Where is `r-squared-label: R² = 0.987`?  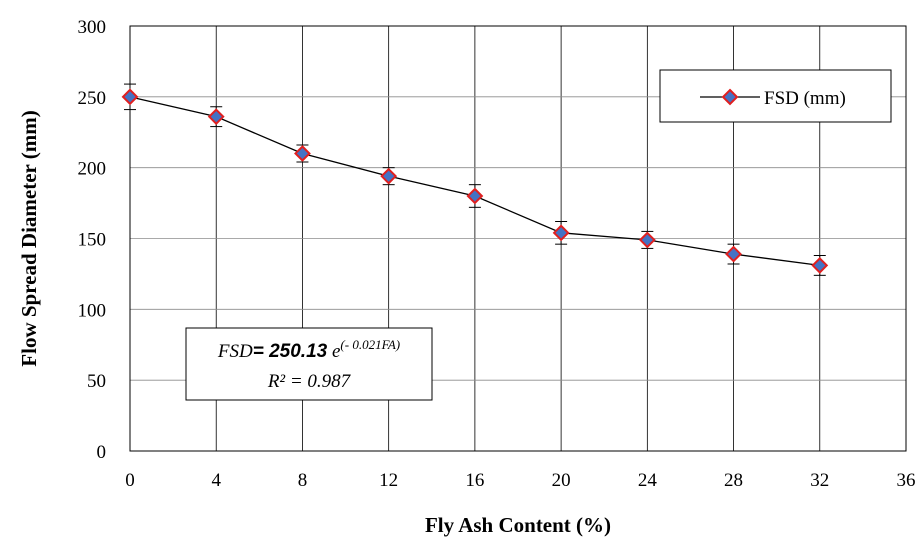 r-squared-label: R² = 0.987 is located at coordinates (309, 381).